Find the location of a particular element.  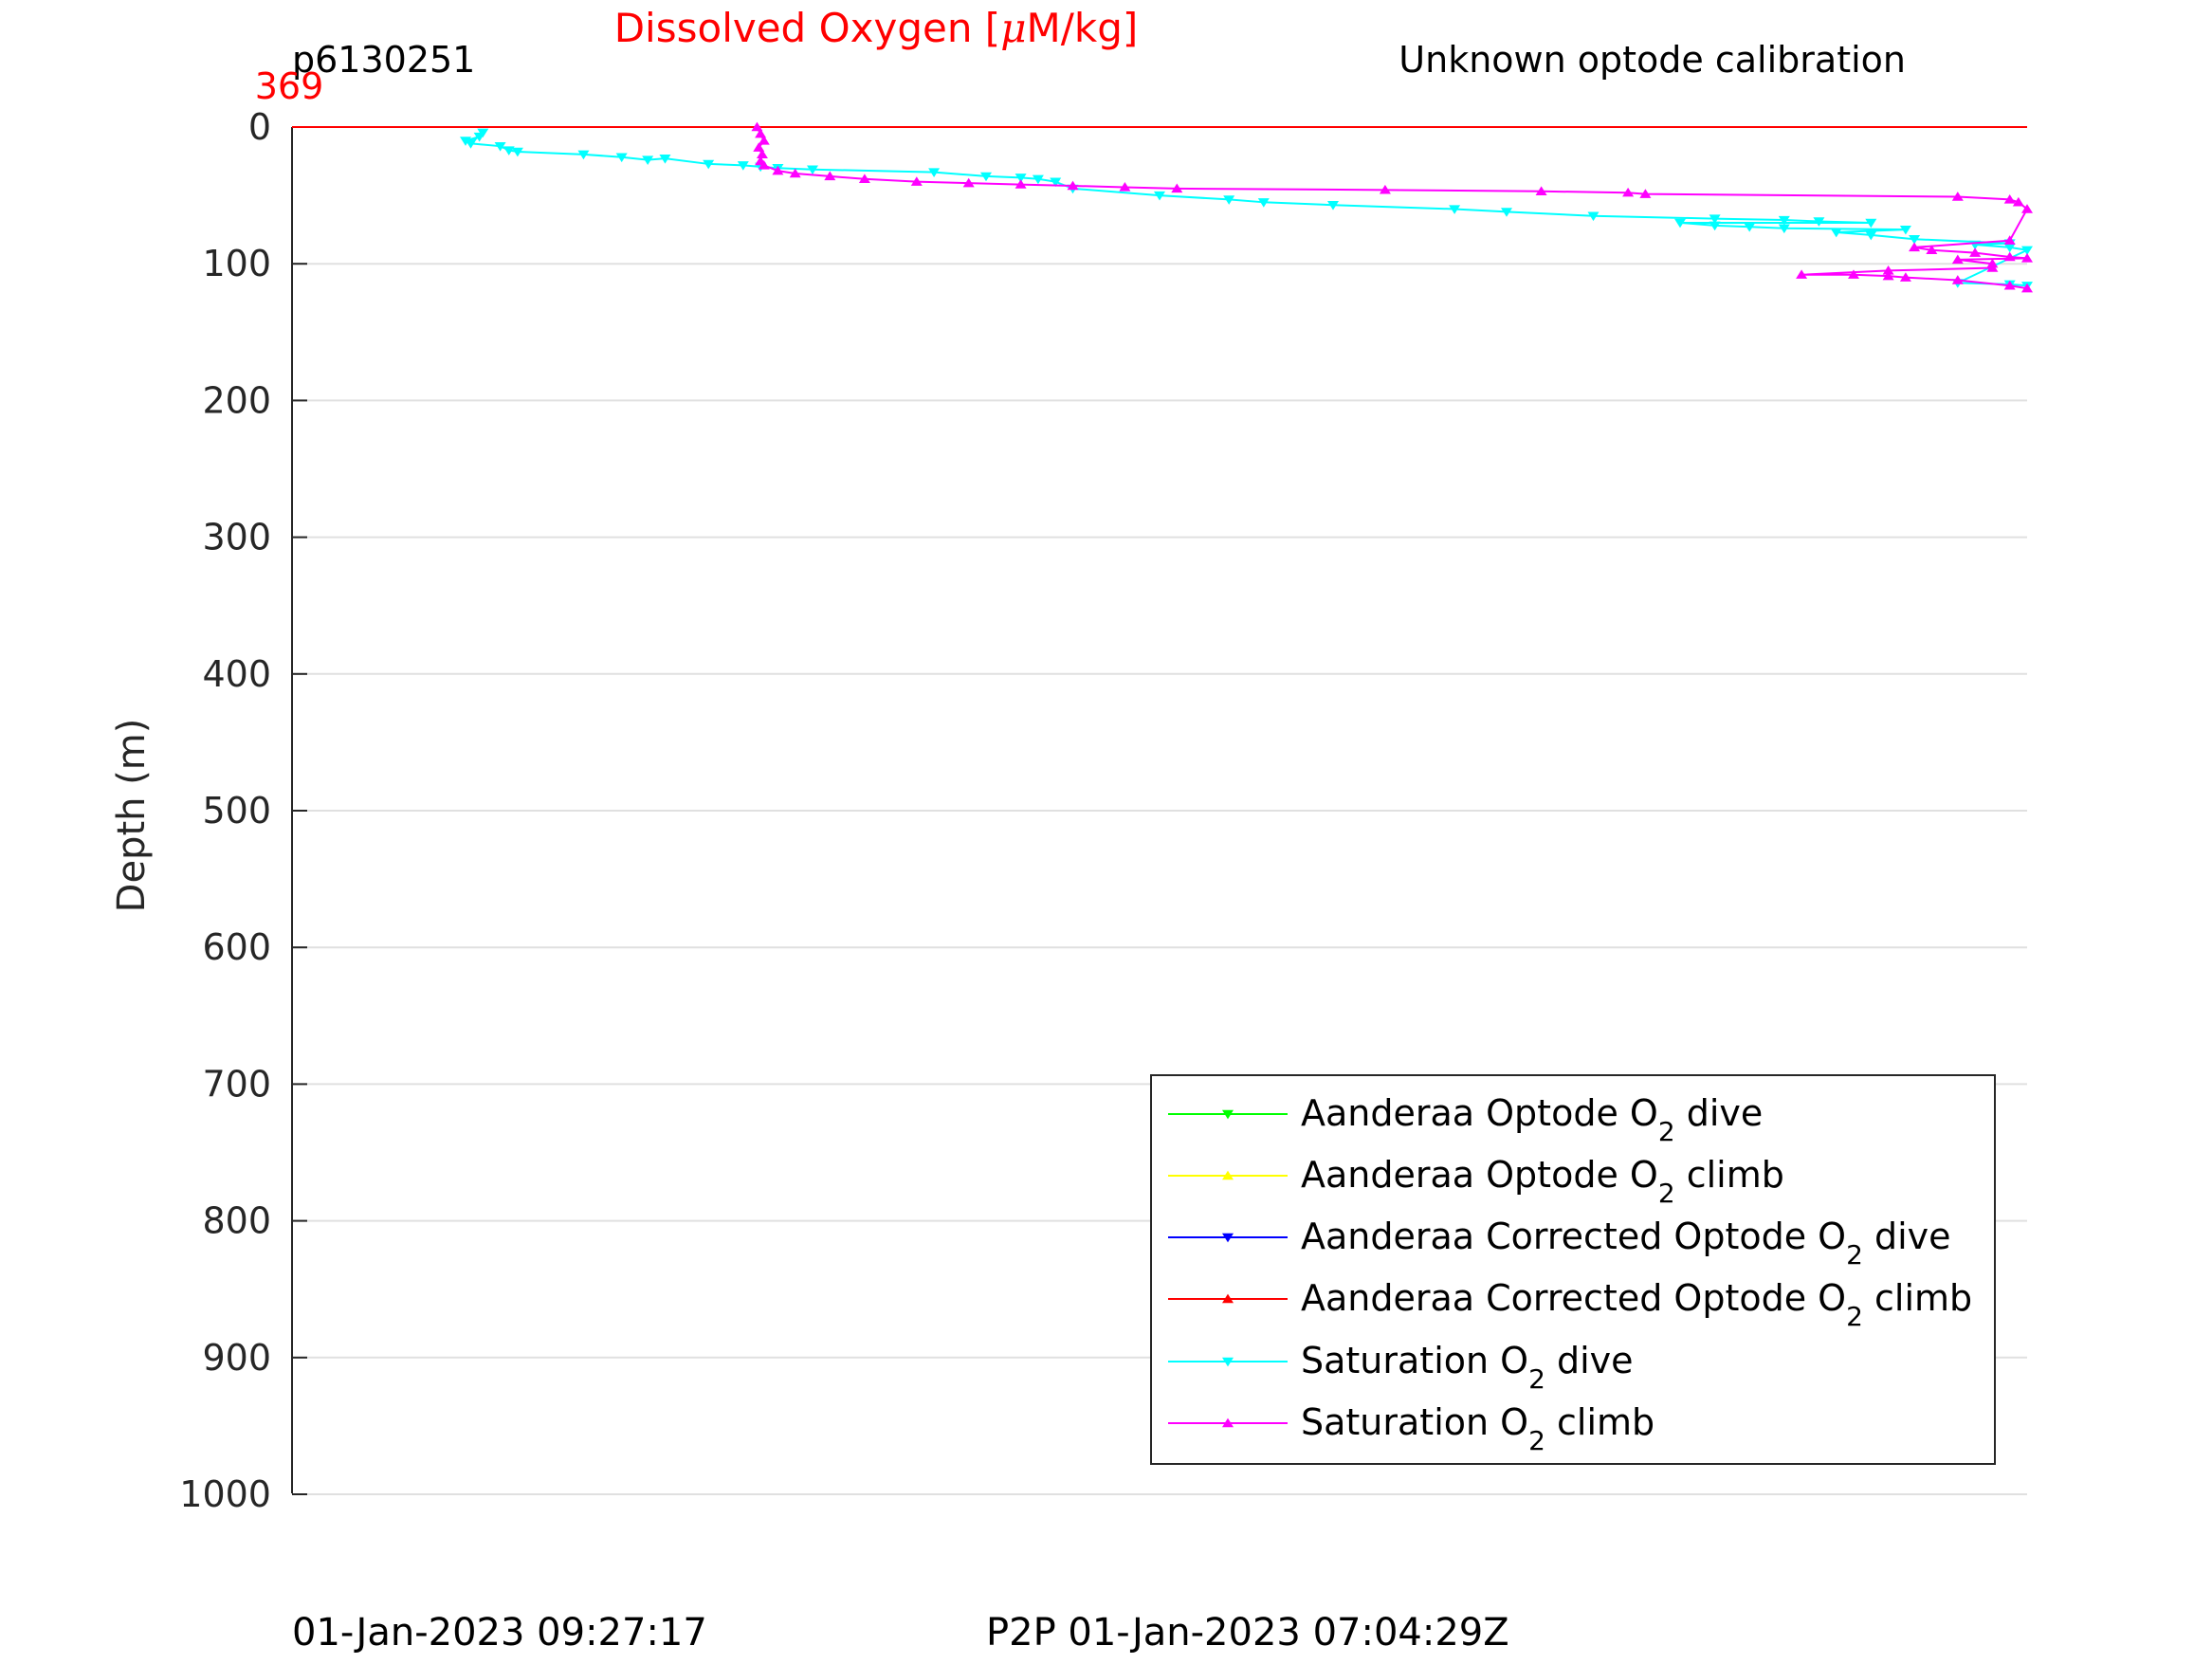

legend-label: Saturation O2 dive is located at coordinates (1467, 1367).